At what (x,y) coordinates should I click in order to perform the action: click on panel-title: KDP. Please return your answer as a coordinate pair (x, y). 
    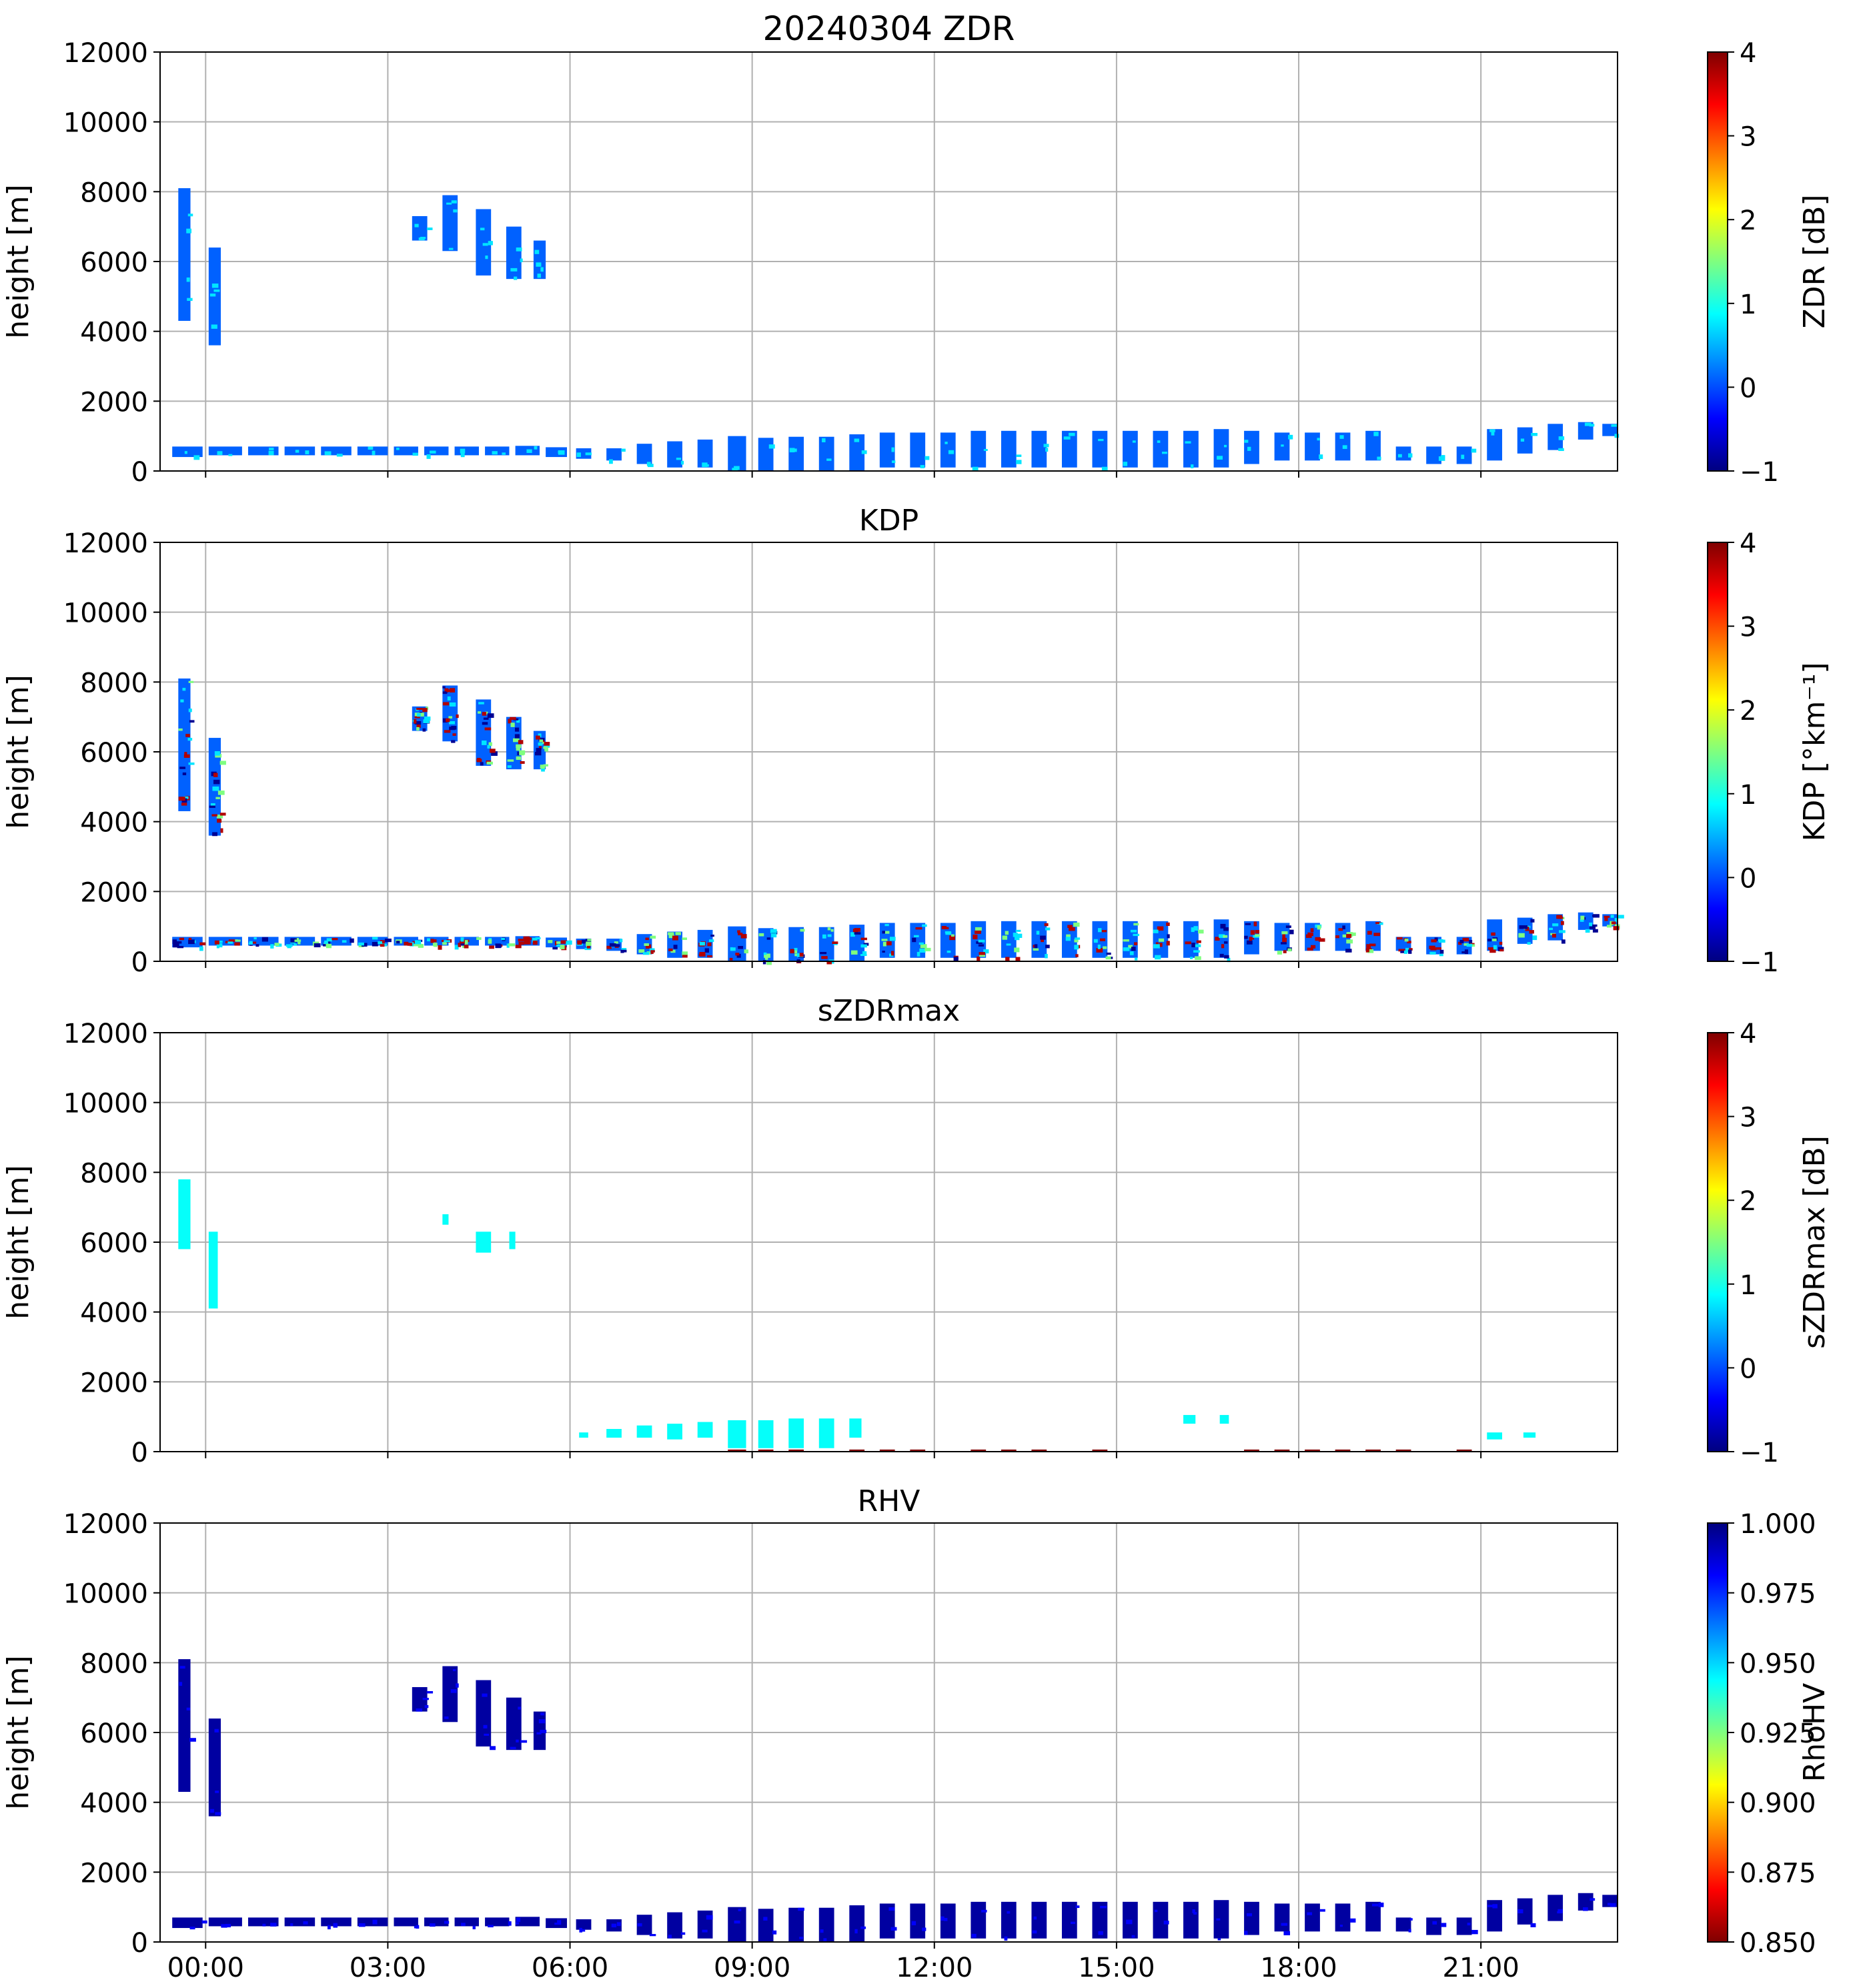
    Looking at the image, I should click on (888, 521).